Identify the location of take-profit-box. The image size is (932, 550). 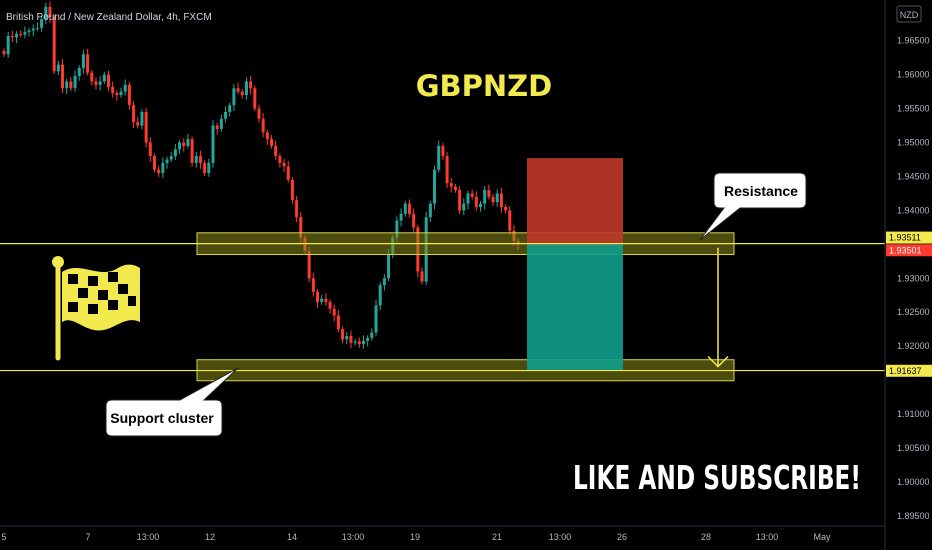
(575, 307).